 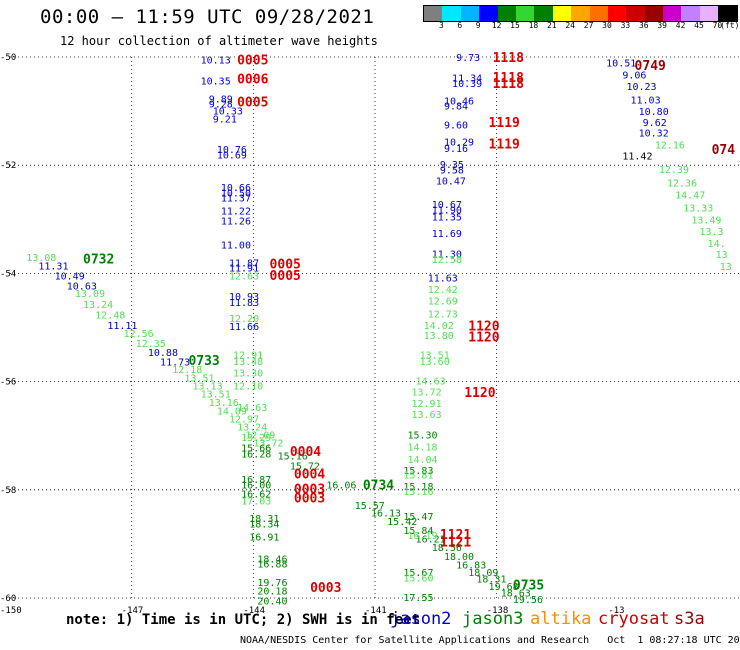 What do you see at coordinates (256, 502) in the screenshot?
I see `wave-height-value: 17.03` at bounding box center [256, 502].